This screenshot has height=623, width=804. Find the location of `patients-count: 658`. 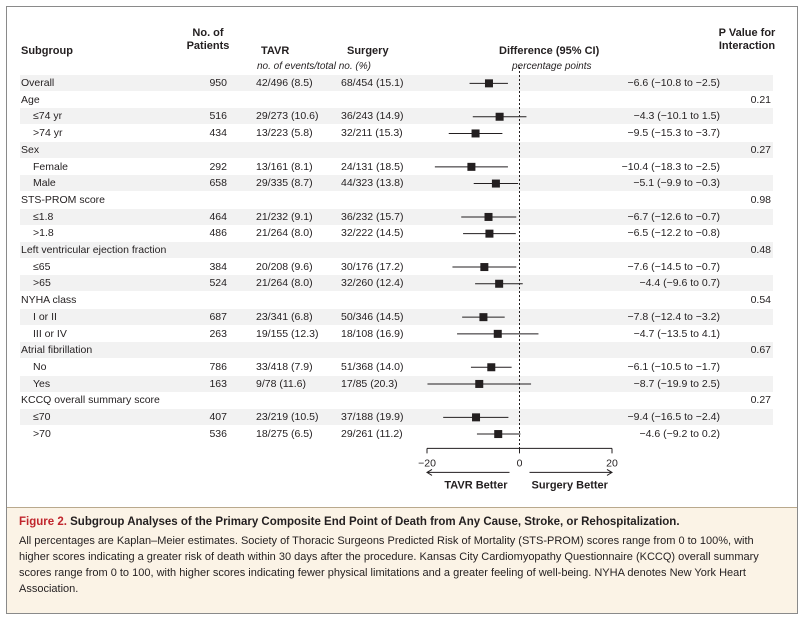

patients-count: 658 is located at coordinates (218, 183).